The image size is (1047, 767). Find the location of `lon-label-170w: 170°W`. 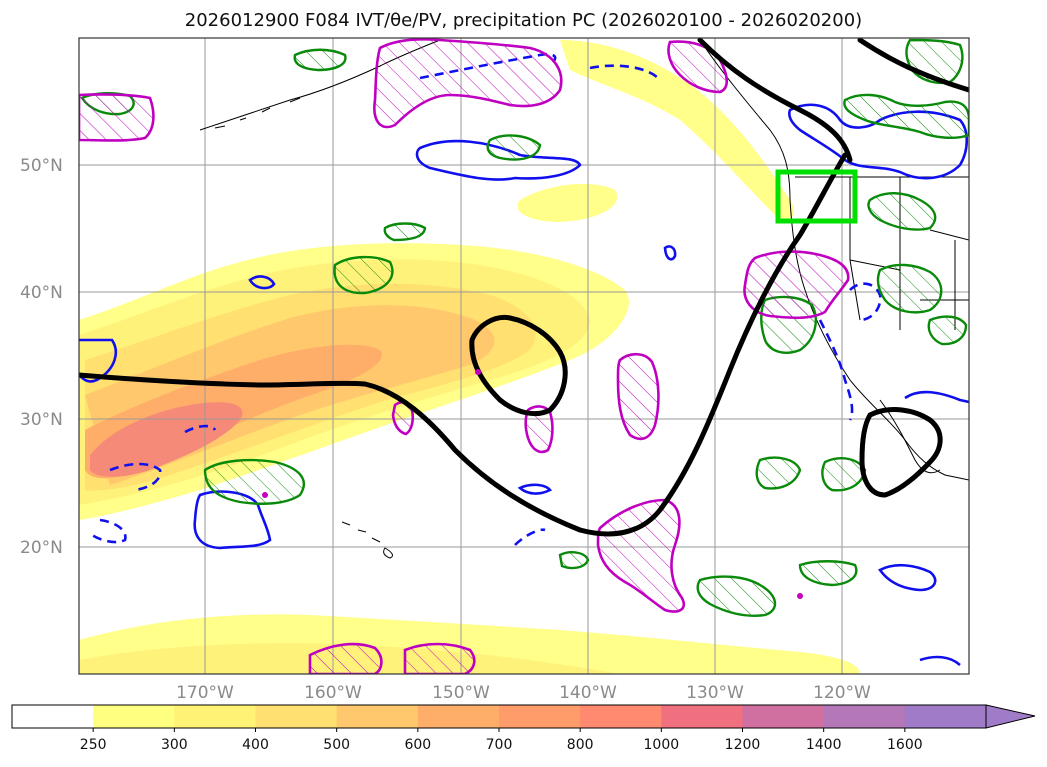

lon-label-170w: 170°W is located at coordinates (205, 693).